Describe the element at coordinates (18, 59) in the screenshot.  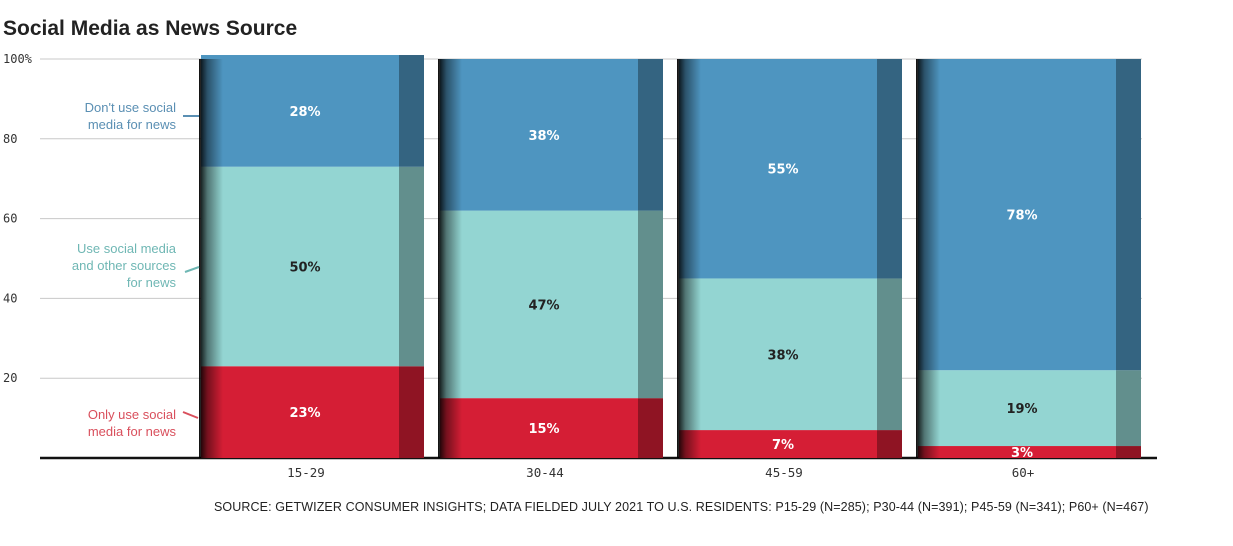
I see `y-tick-label: 100%` at that location.